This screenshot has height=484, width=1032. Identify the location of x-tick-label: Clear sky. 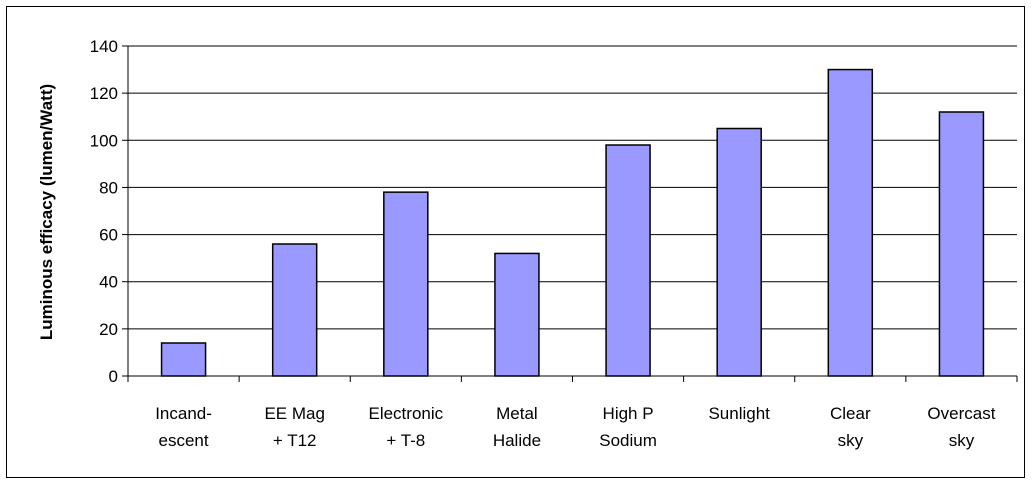
(850, 427).